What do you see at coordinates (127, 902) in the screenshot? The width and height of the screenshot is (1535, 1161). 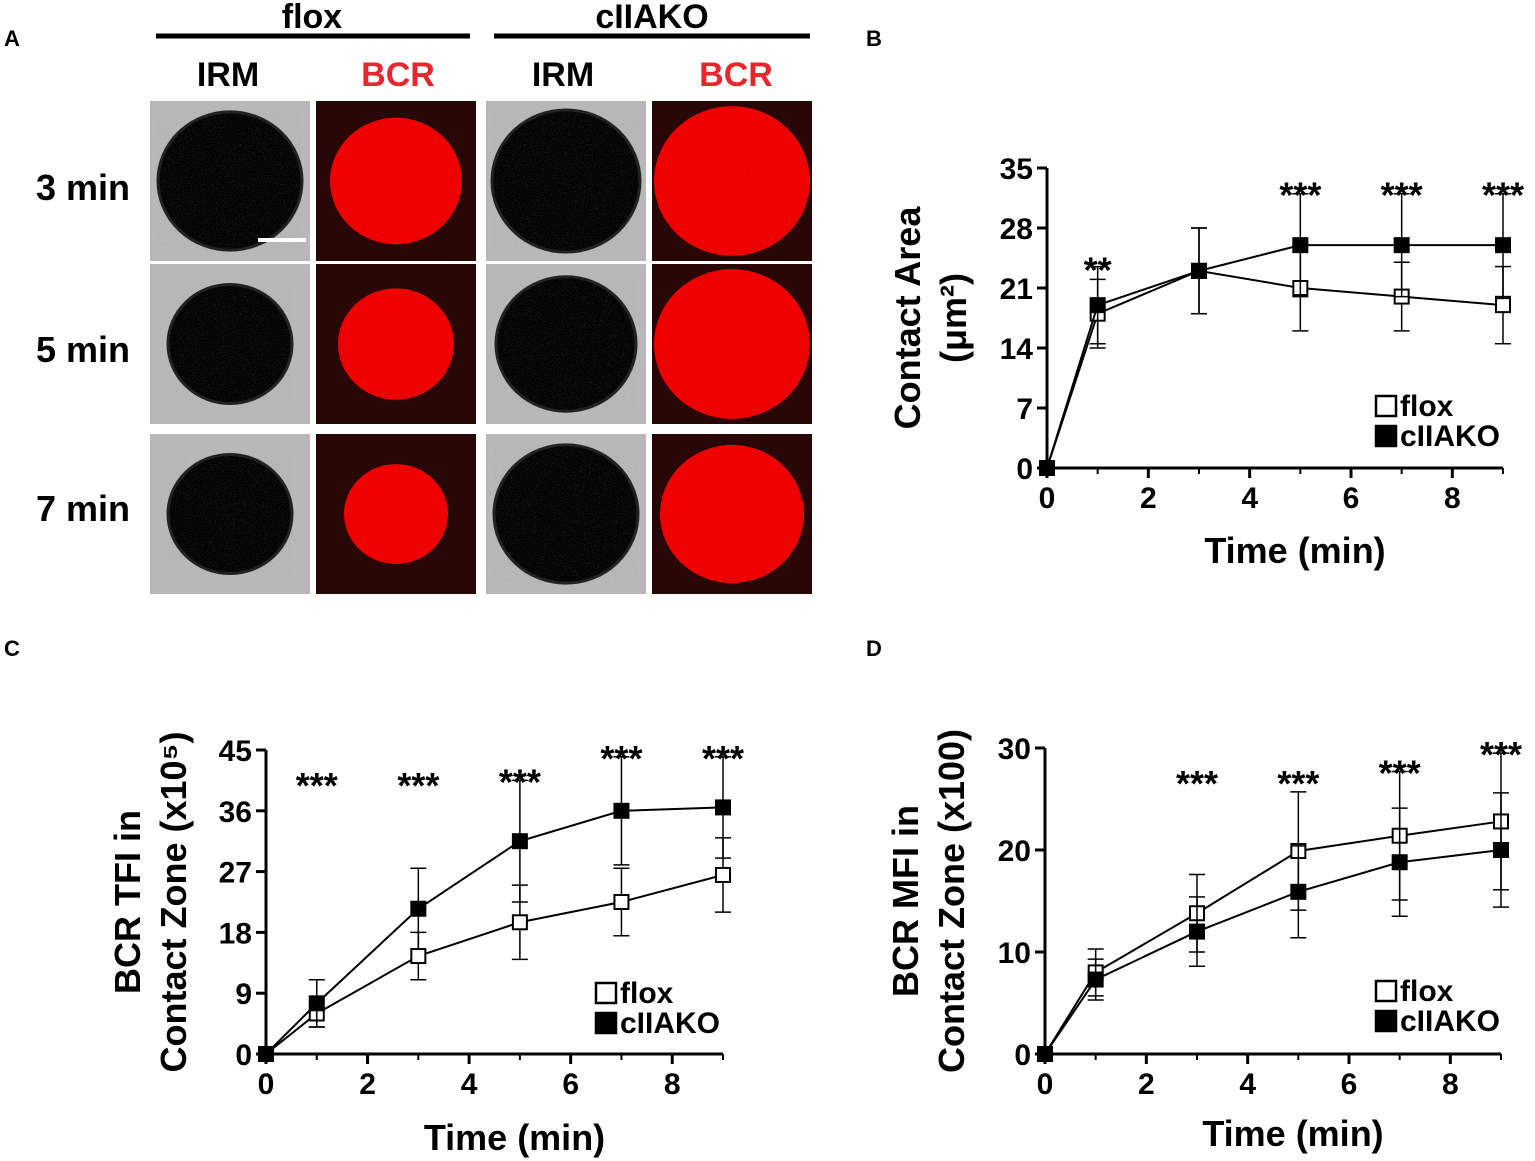 I see `y-axis-label: BCR TFI in` at bounding box center [127, 902].